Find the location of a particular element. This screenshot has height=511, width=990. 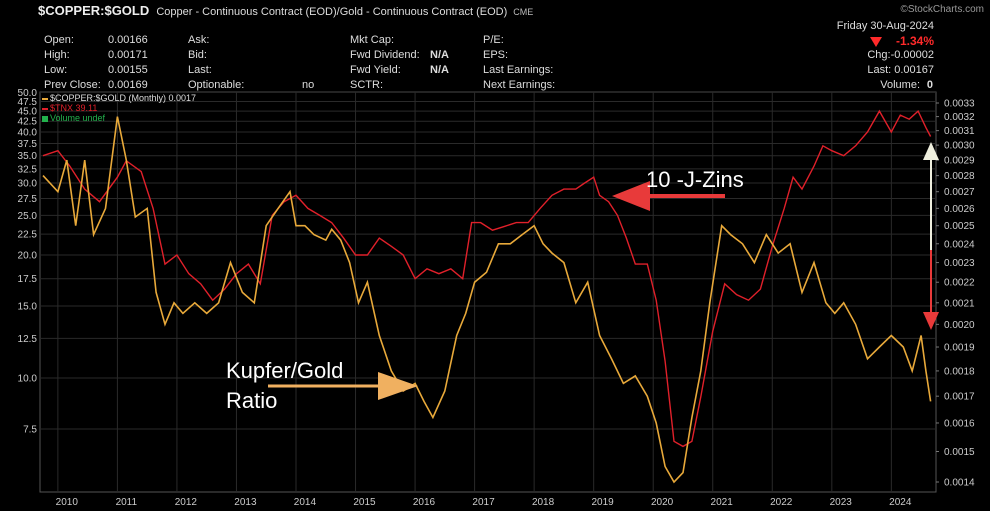

high-label: High: is located at coordinates (57, 55).